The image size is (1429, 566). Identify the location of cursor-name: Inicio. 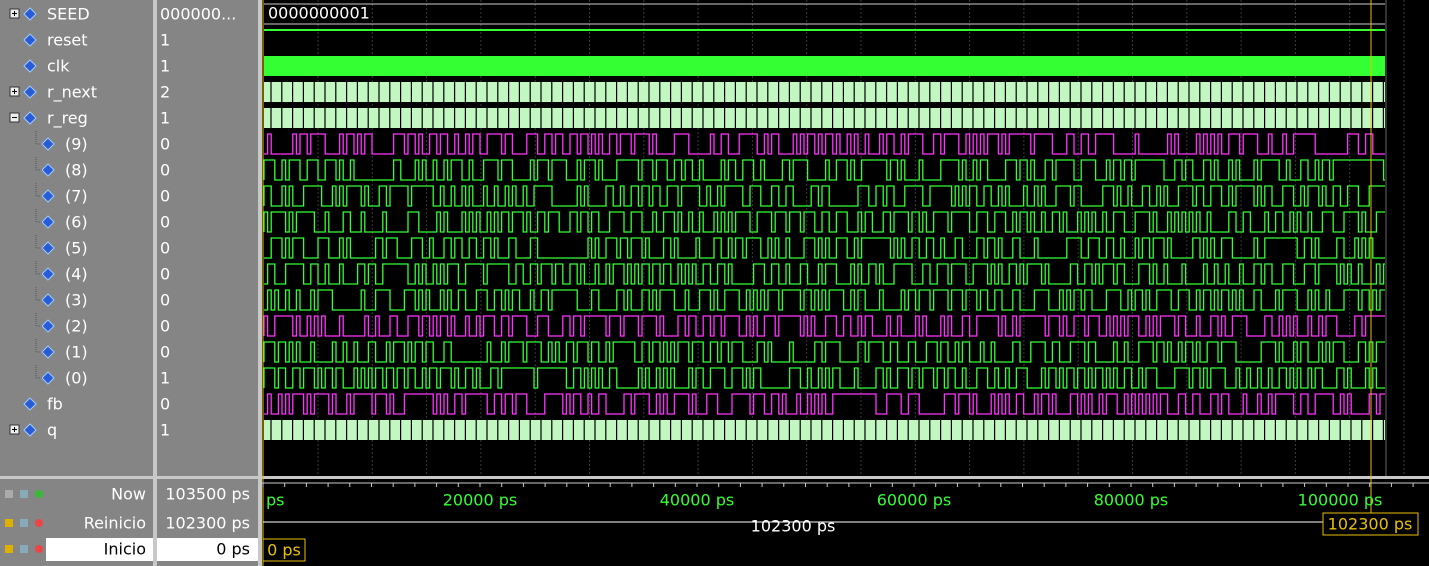
(125, 549).